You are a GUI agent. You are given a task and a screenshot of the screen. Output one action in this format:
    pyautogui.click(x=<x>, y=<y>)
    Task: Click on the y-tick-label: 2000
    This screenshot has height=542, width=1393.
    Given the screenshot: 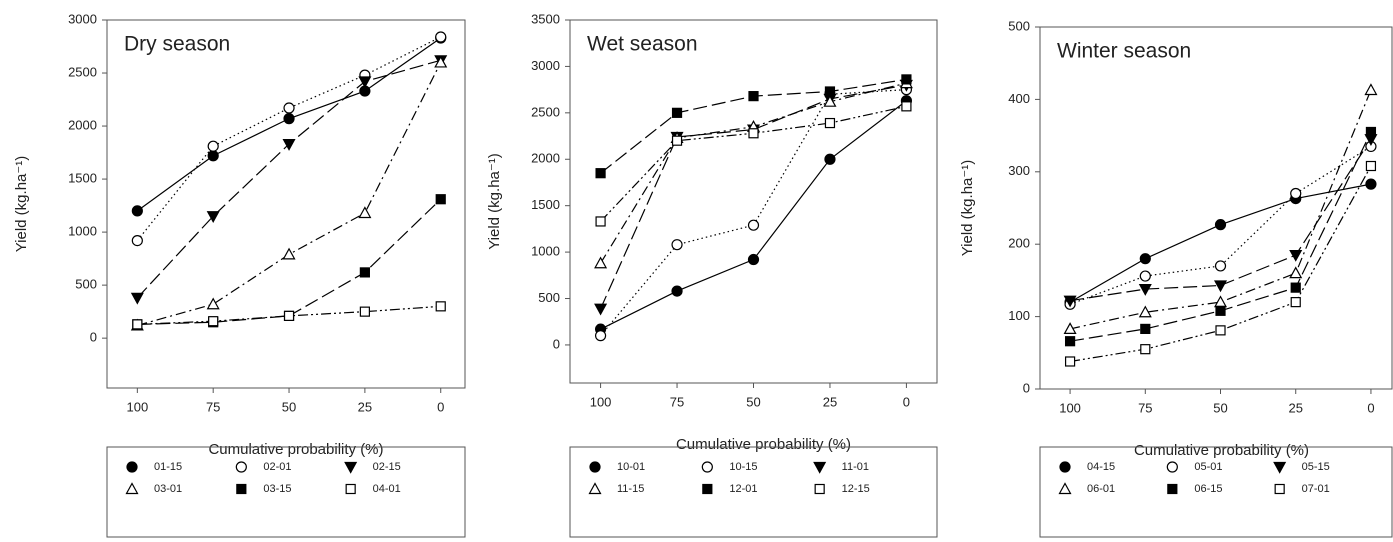 What is the action you would take?
    pyautogui.click(x=82, y=124)
    